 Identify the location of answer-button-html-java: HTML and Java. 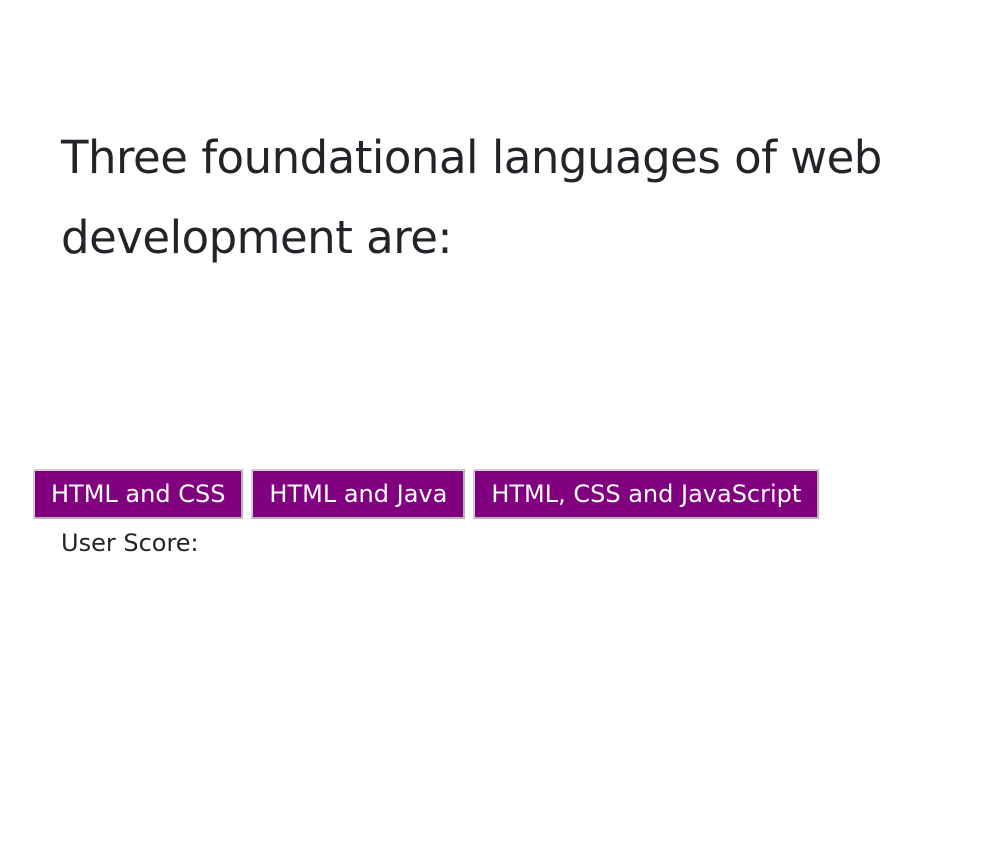
(358, 494).